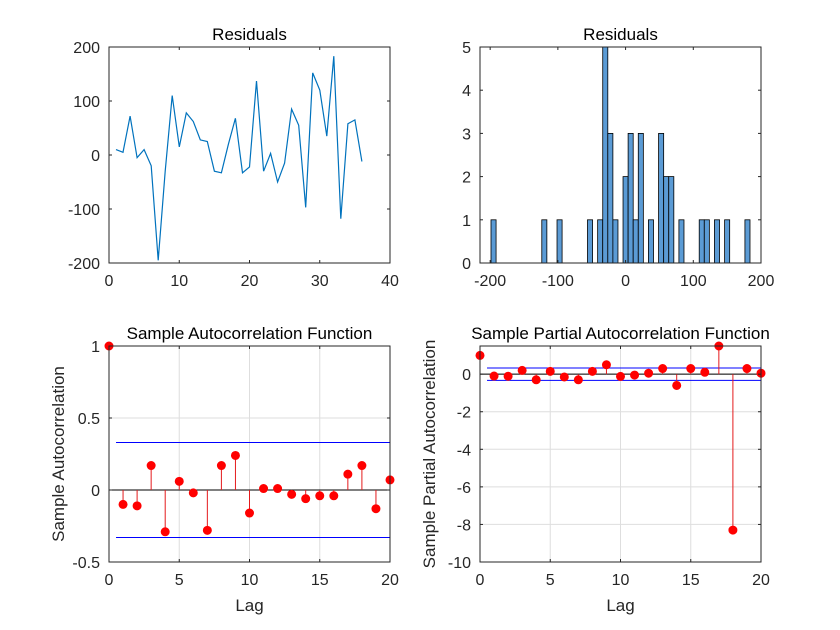  What do you see at coordinates (239, 158) in the screenshot?
I see `residuals-series-line` at bounding box center [239, 158].